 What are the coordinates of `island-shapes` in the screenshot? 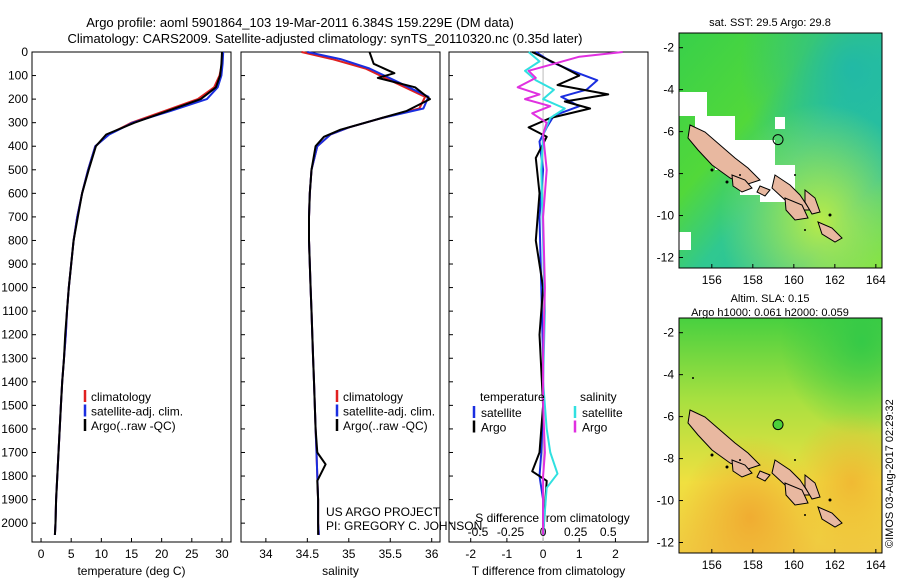 It's located at (765, 183).